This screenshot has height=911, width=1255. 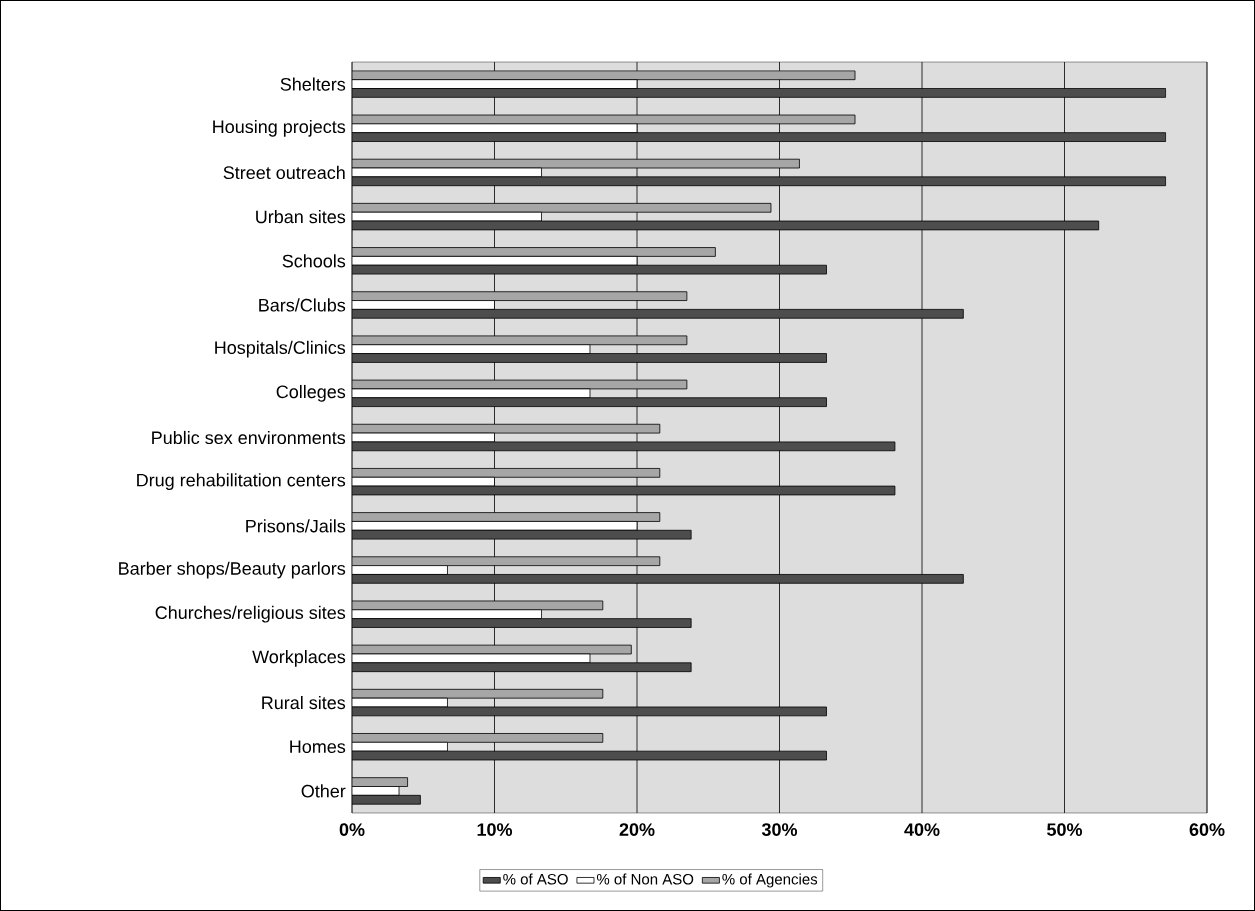 What do you see at coordinates (645, 879) in the screenshot?
I see `legend-label: % of Non ASO` at bounding box center [645, 879].